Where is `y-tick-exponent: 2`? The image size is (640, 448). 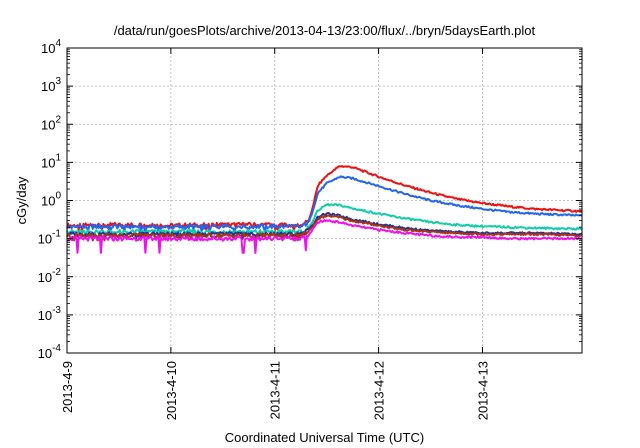 y-tick-exponent: 2 is located at coordinates (58, 119).